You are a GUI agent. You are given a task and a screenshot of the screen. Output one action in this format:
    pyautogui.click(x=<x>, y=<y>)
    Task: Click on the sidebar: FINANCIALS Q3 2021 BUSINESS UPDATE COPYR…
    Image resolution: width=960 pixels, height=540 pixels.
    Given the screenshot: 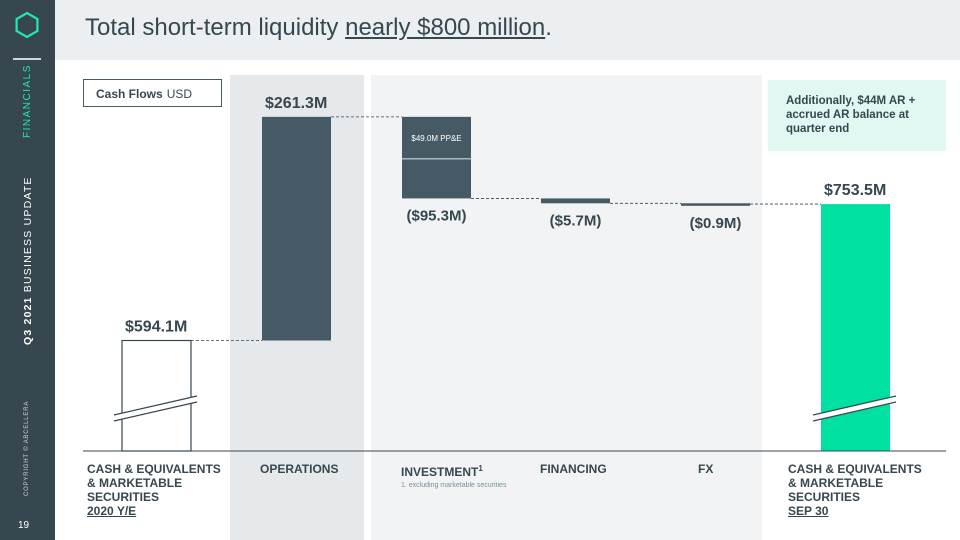 What is the action you would take?
    pyautogui.click(x=27, y=270)
    